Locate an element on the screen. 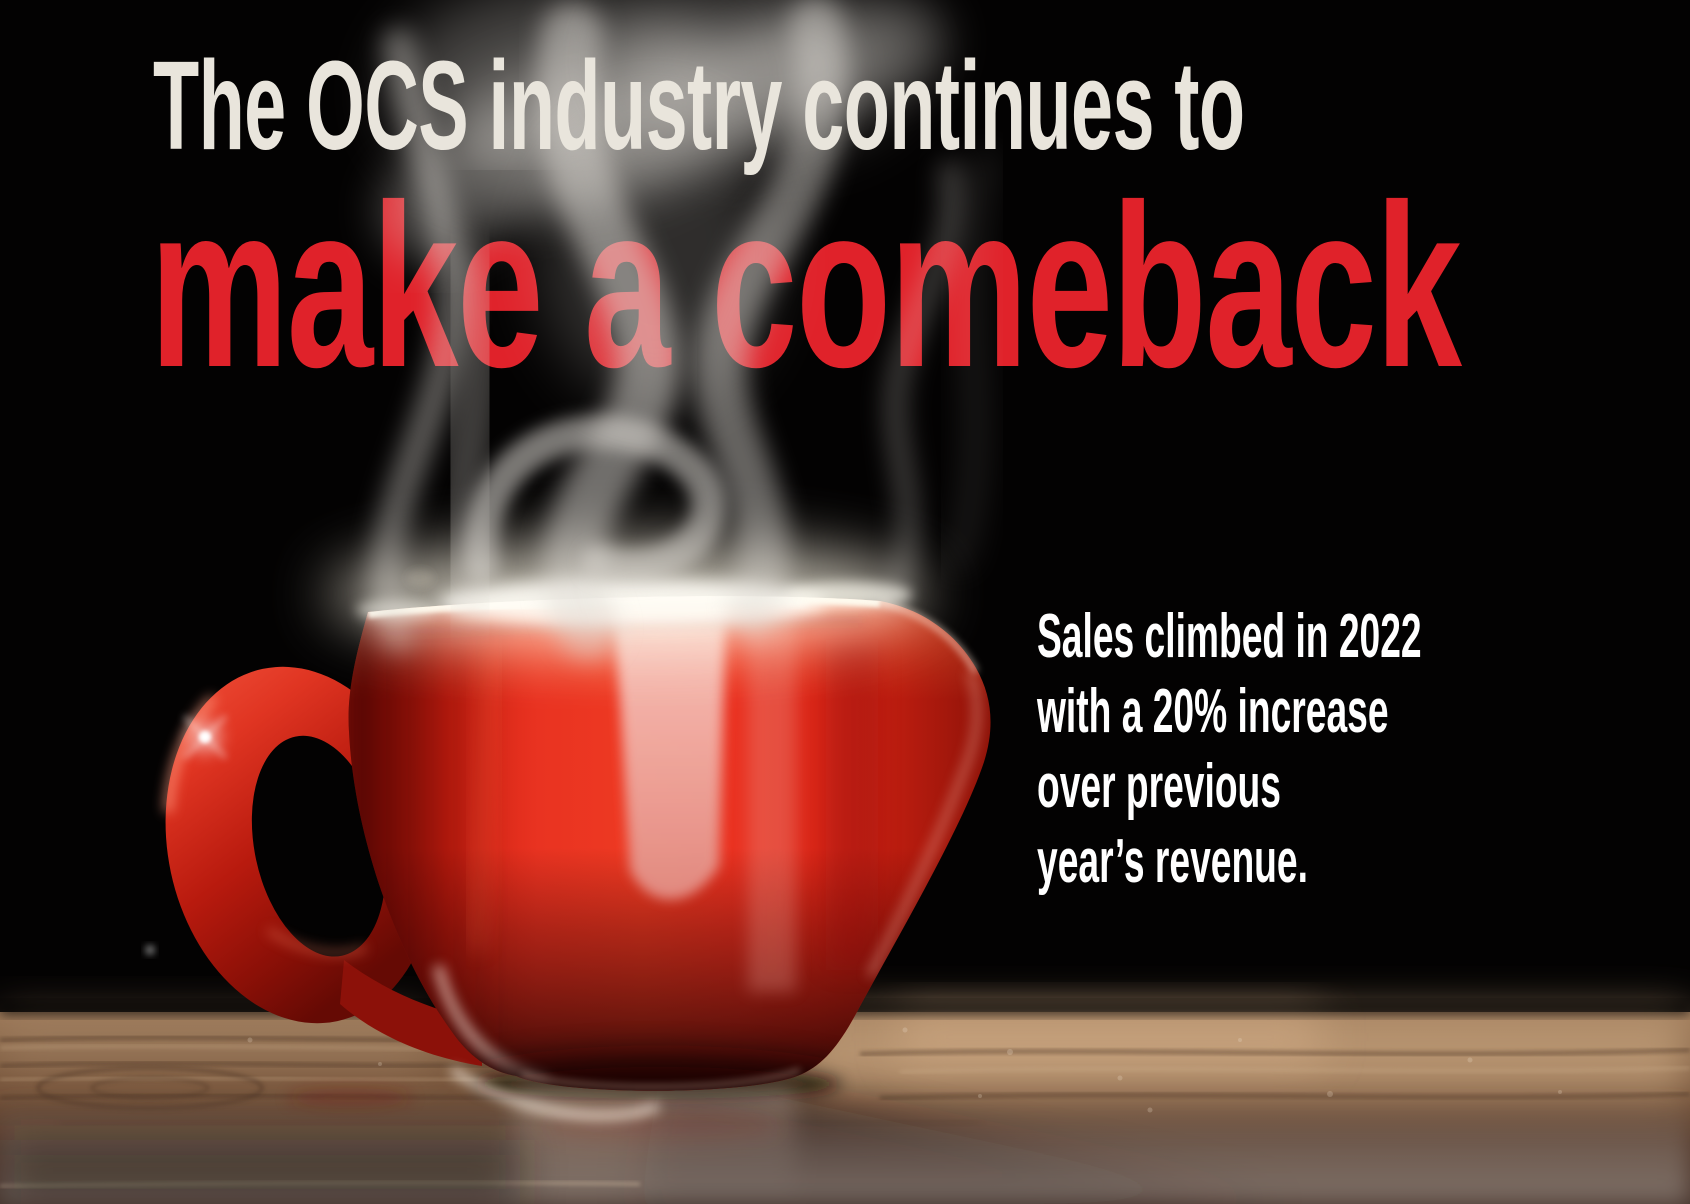 This screenshot has width=1690, height=1204. caption-line: Sales climbed in 2022 is located at coordinates (1229, 636).